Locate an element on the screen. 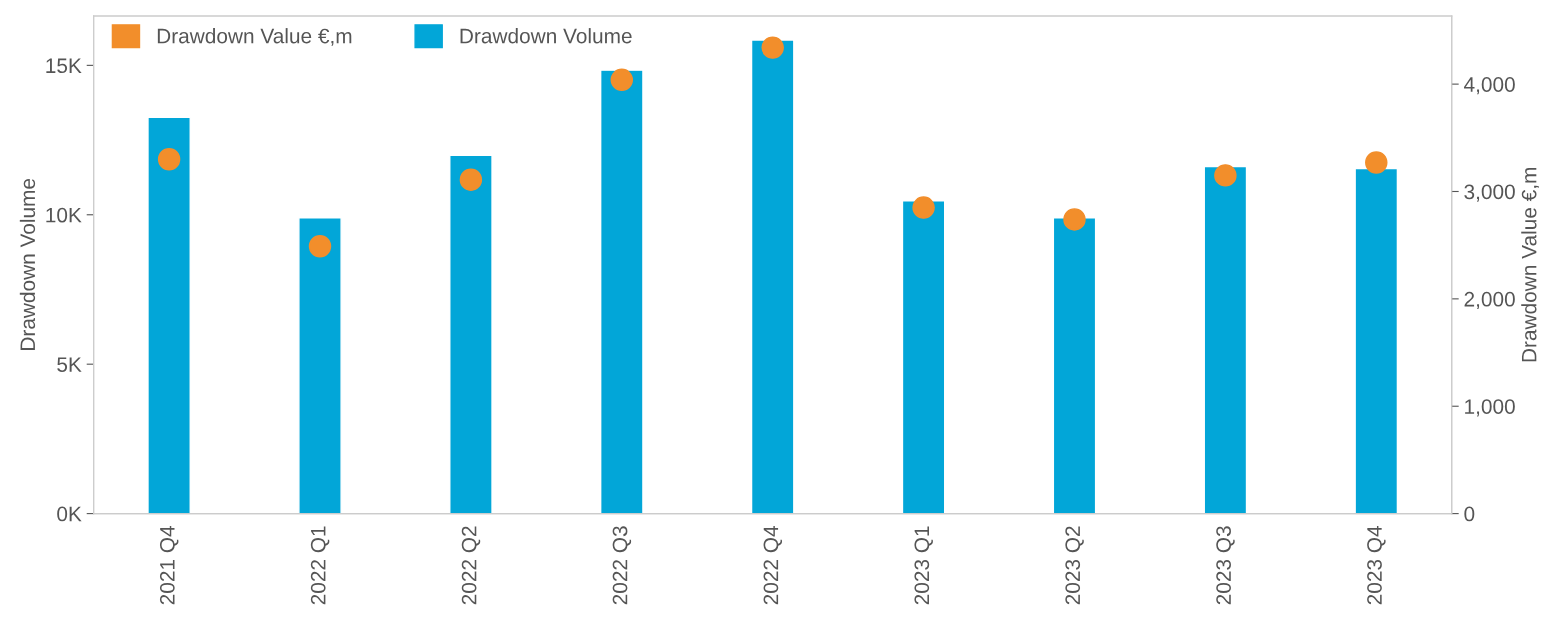 Image resolution: width=1561 pixels, height=642 pixels. x-tick-label: 2022 Q2 is located at coordinates (471, 565).